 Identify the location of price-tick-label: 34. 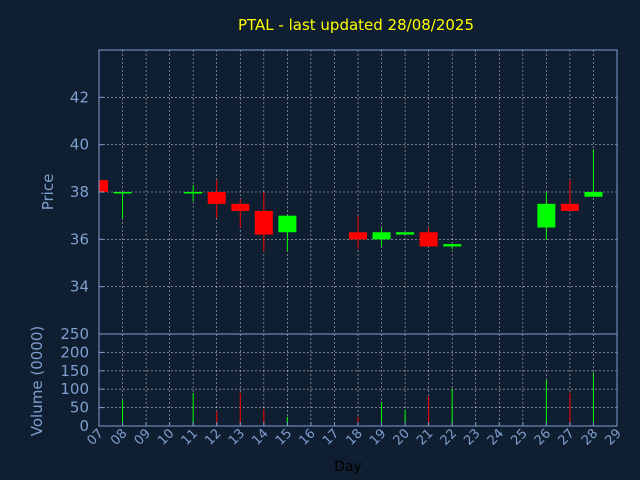
(79, 287).